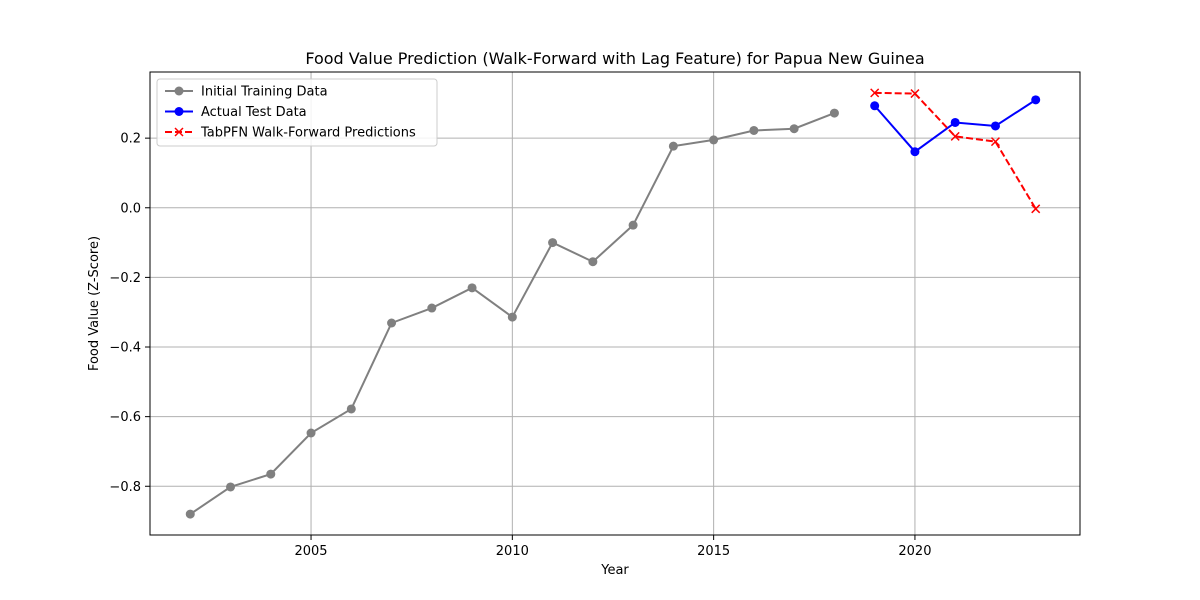 The image size is (1200, 600). Describe the element at coordinates (254, 112) in the screenshot. I see `legend-label: Actual Test Data` at that location.